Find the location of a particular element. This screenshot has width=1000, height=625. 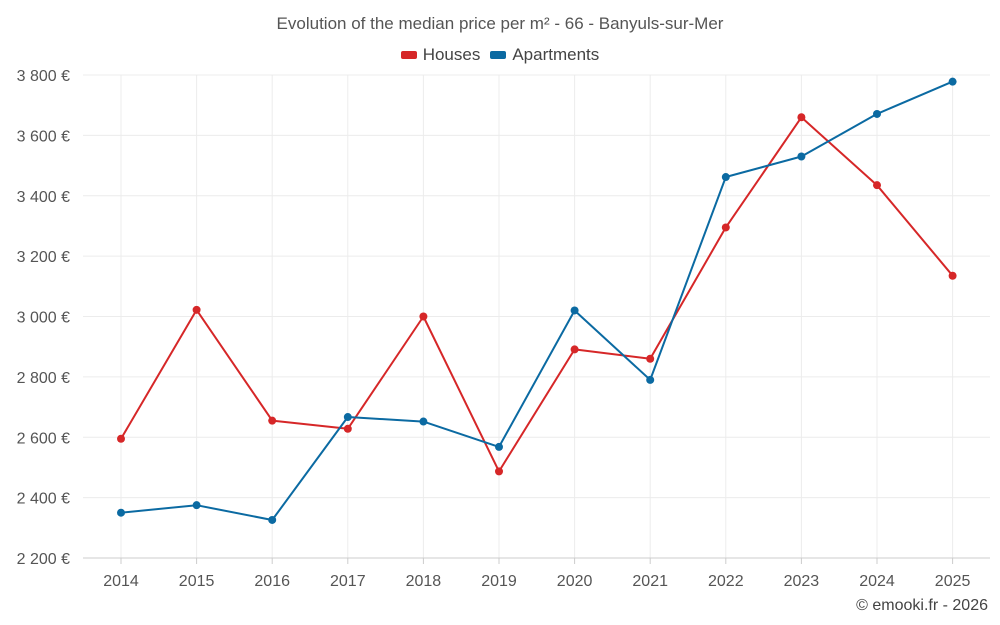

legend-swatch-houses is located at coordinates (408, 55).